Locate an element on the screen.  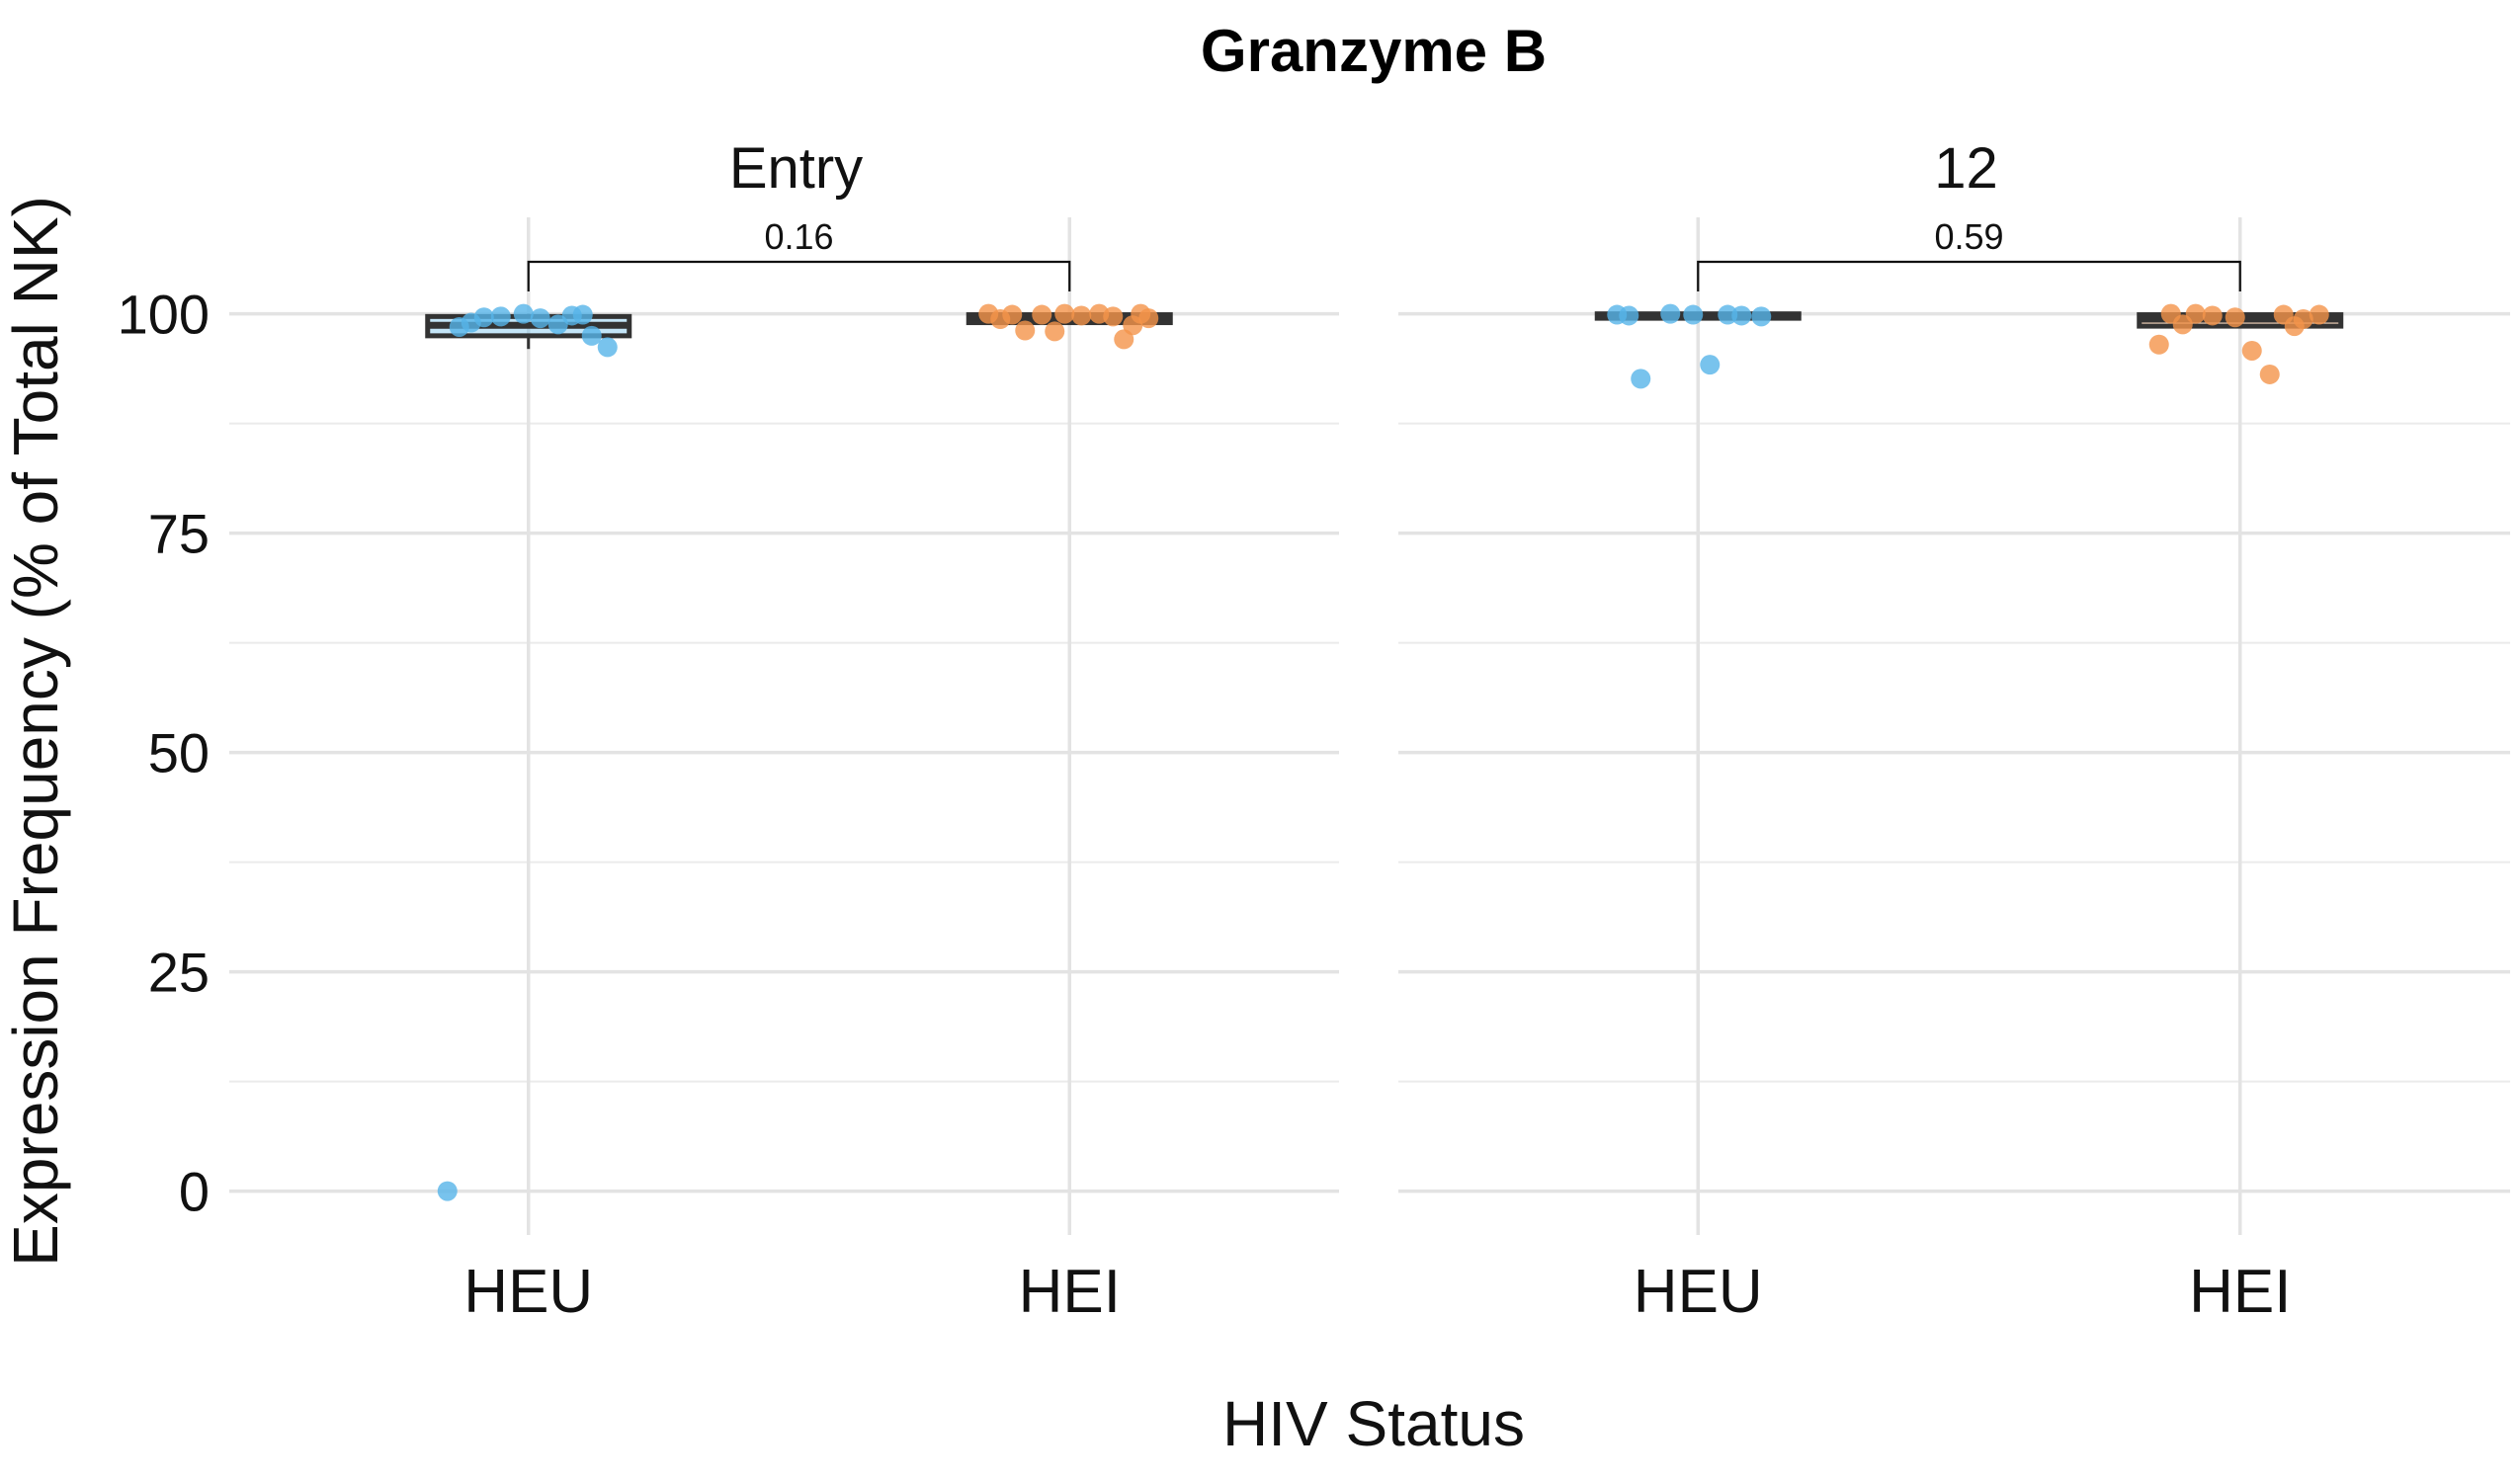
y-tick-label: 100 is located at coordinates (164, 315).